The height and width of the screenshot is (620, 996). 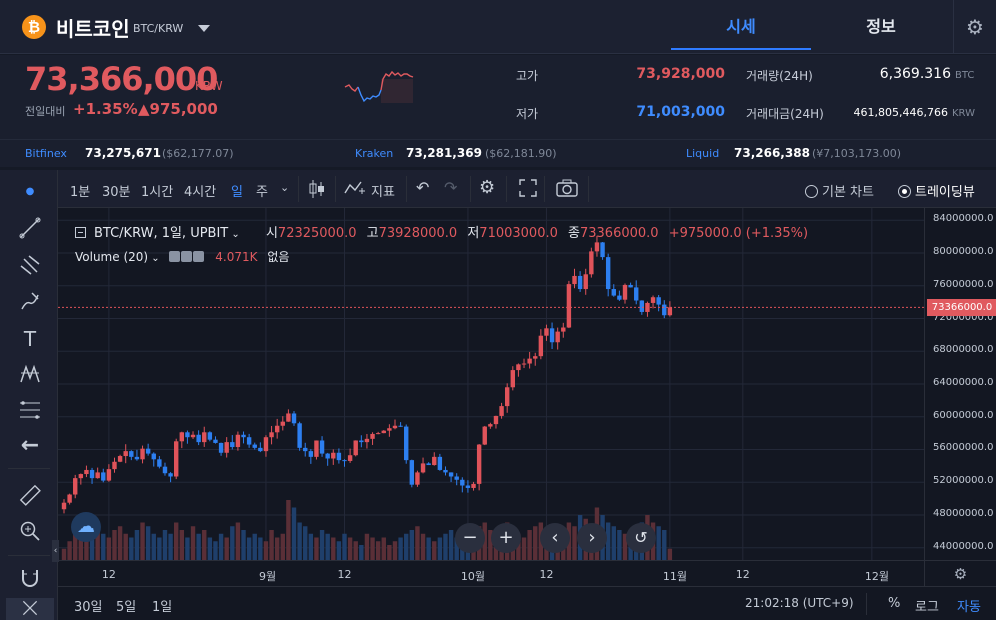 I want to click on undo-icon: ↶, so click(x=423, y=187).